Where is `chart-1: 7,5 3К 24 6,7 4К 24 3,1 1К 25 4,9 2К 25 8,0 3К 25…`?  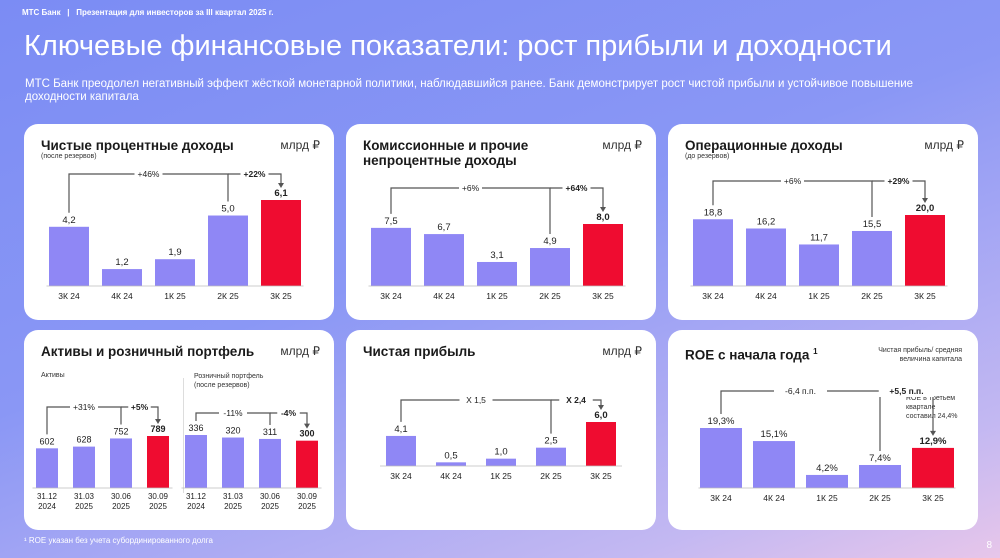
chart-1: 7,5 3К 24 6,7 4К 24 3,1 1К 25 4,9 2К 25 8,0 3К 25… is located at coordinates (497, 241).